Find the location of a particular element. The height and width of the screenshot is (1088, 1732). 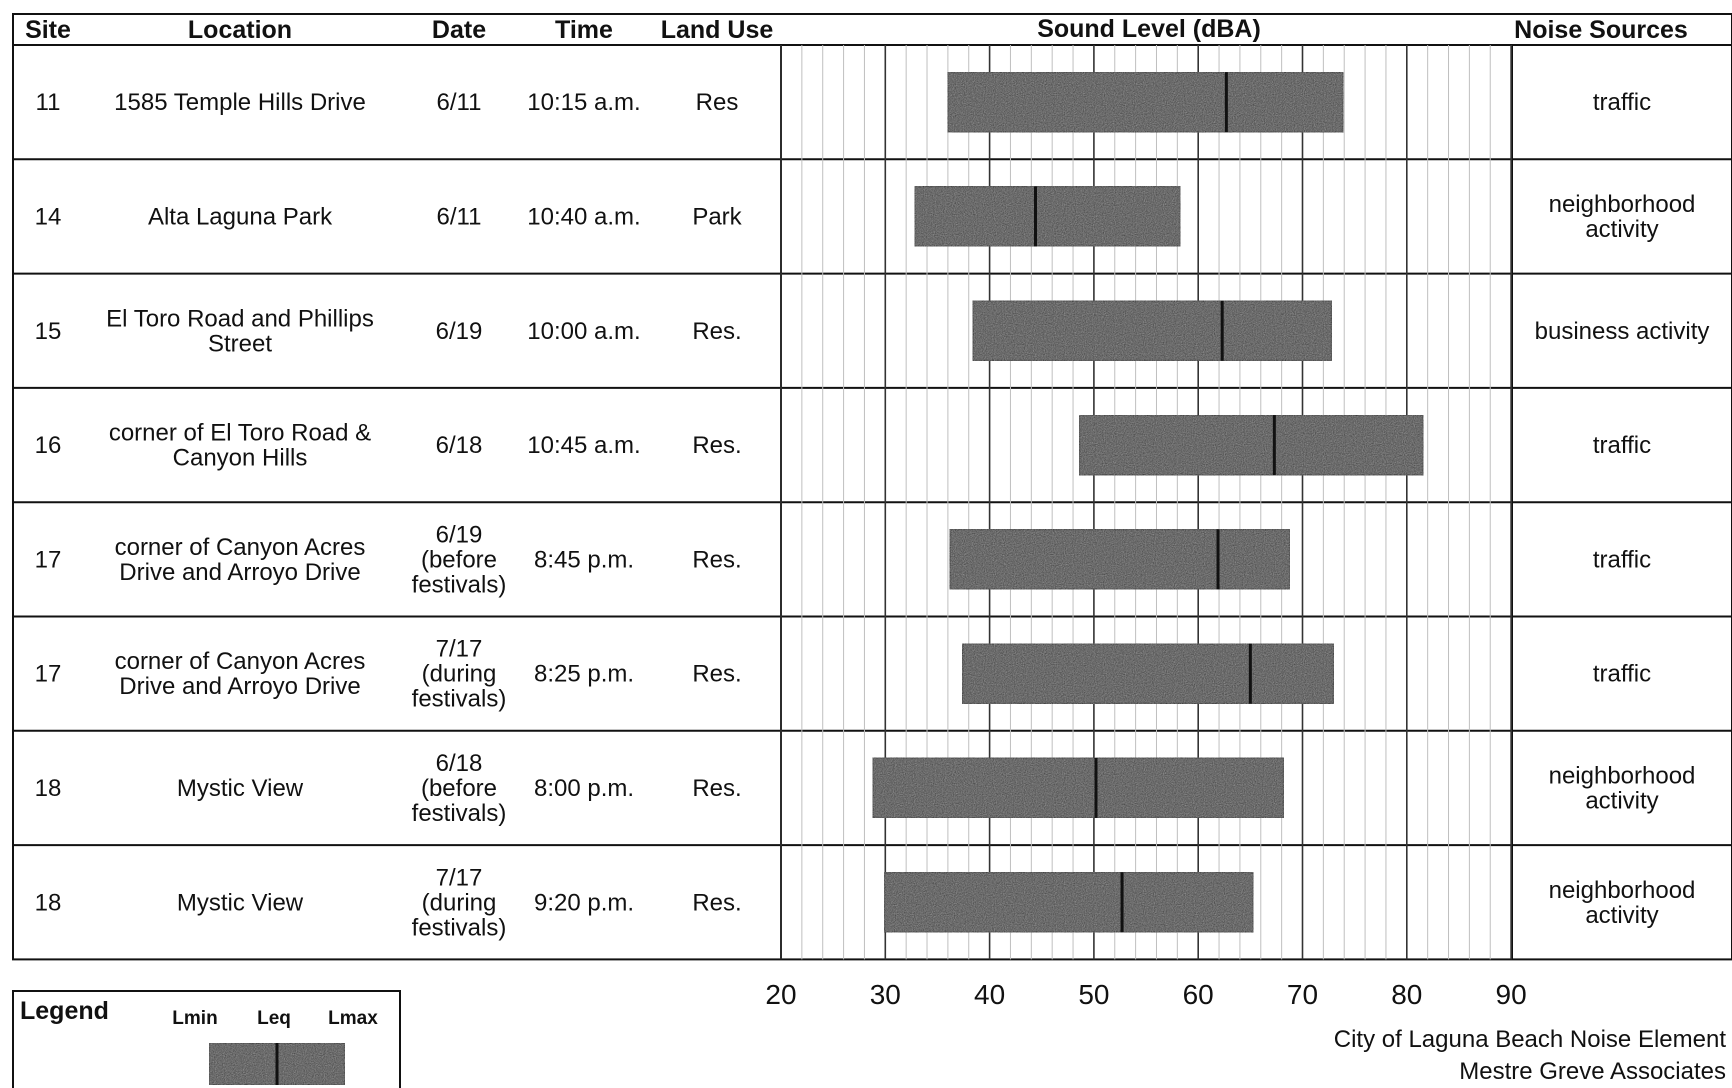

legend-title: Legend is located at coordinates (64, 1011).